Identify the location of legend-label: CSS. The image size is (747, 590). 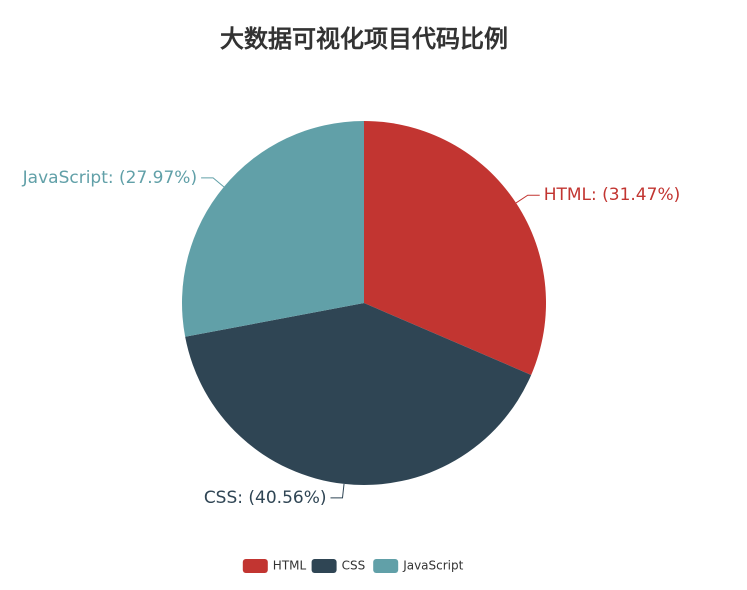
(354, 566).